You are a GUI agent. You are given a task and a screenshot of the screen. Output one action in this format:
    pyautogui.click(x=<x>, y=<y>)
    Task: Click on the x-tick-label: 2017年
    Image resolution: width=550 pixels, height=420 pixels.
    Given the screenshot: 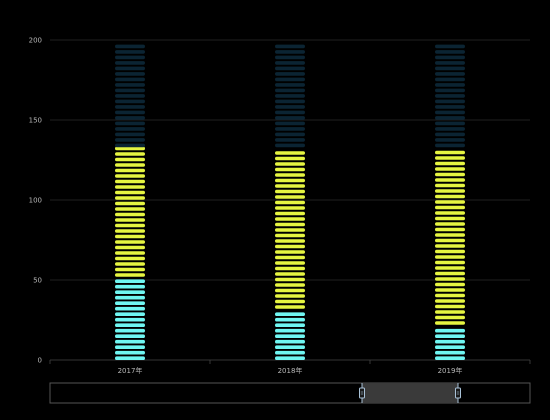 What is the action you would take?
    pyautogui.click(x=130, y=370)
    